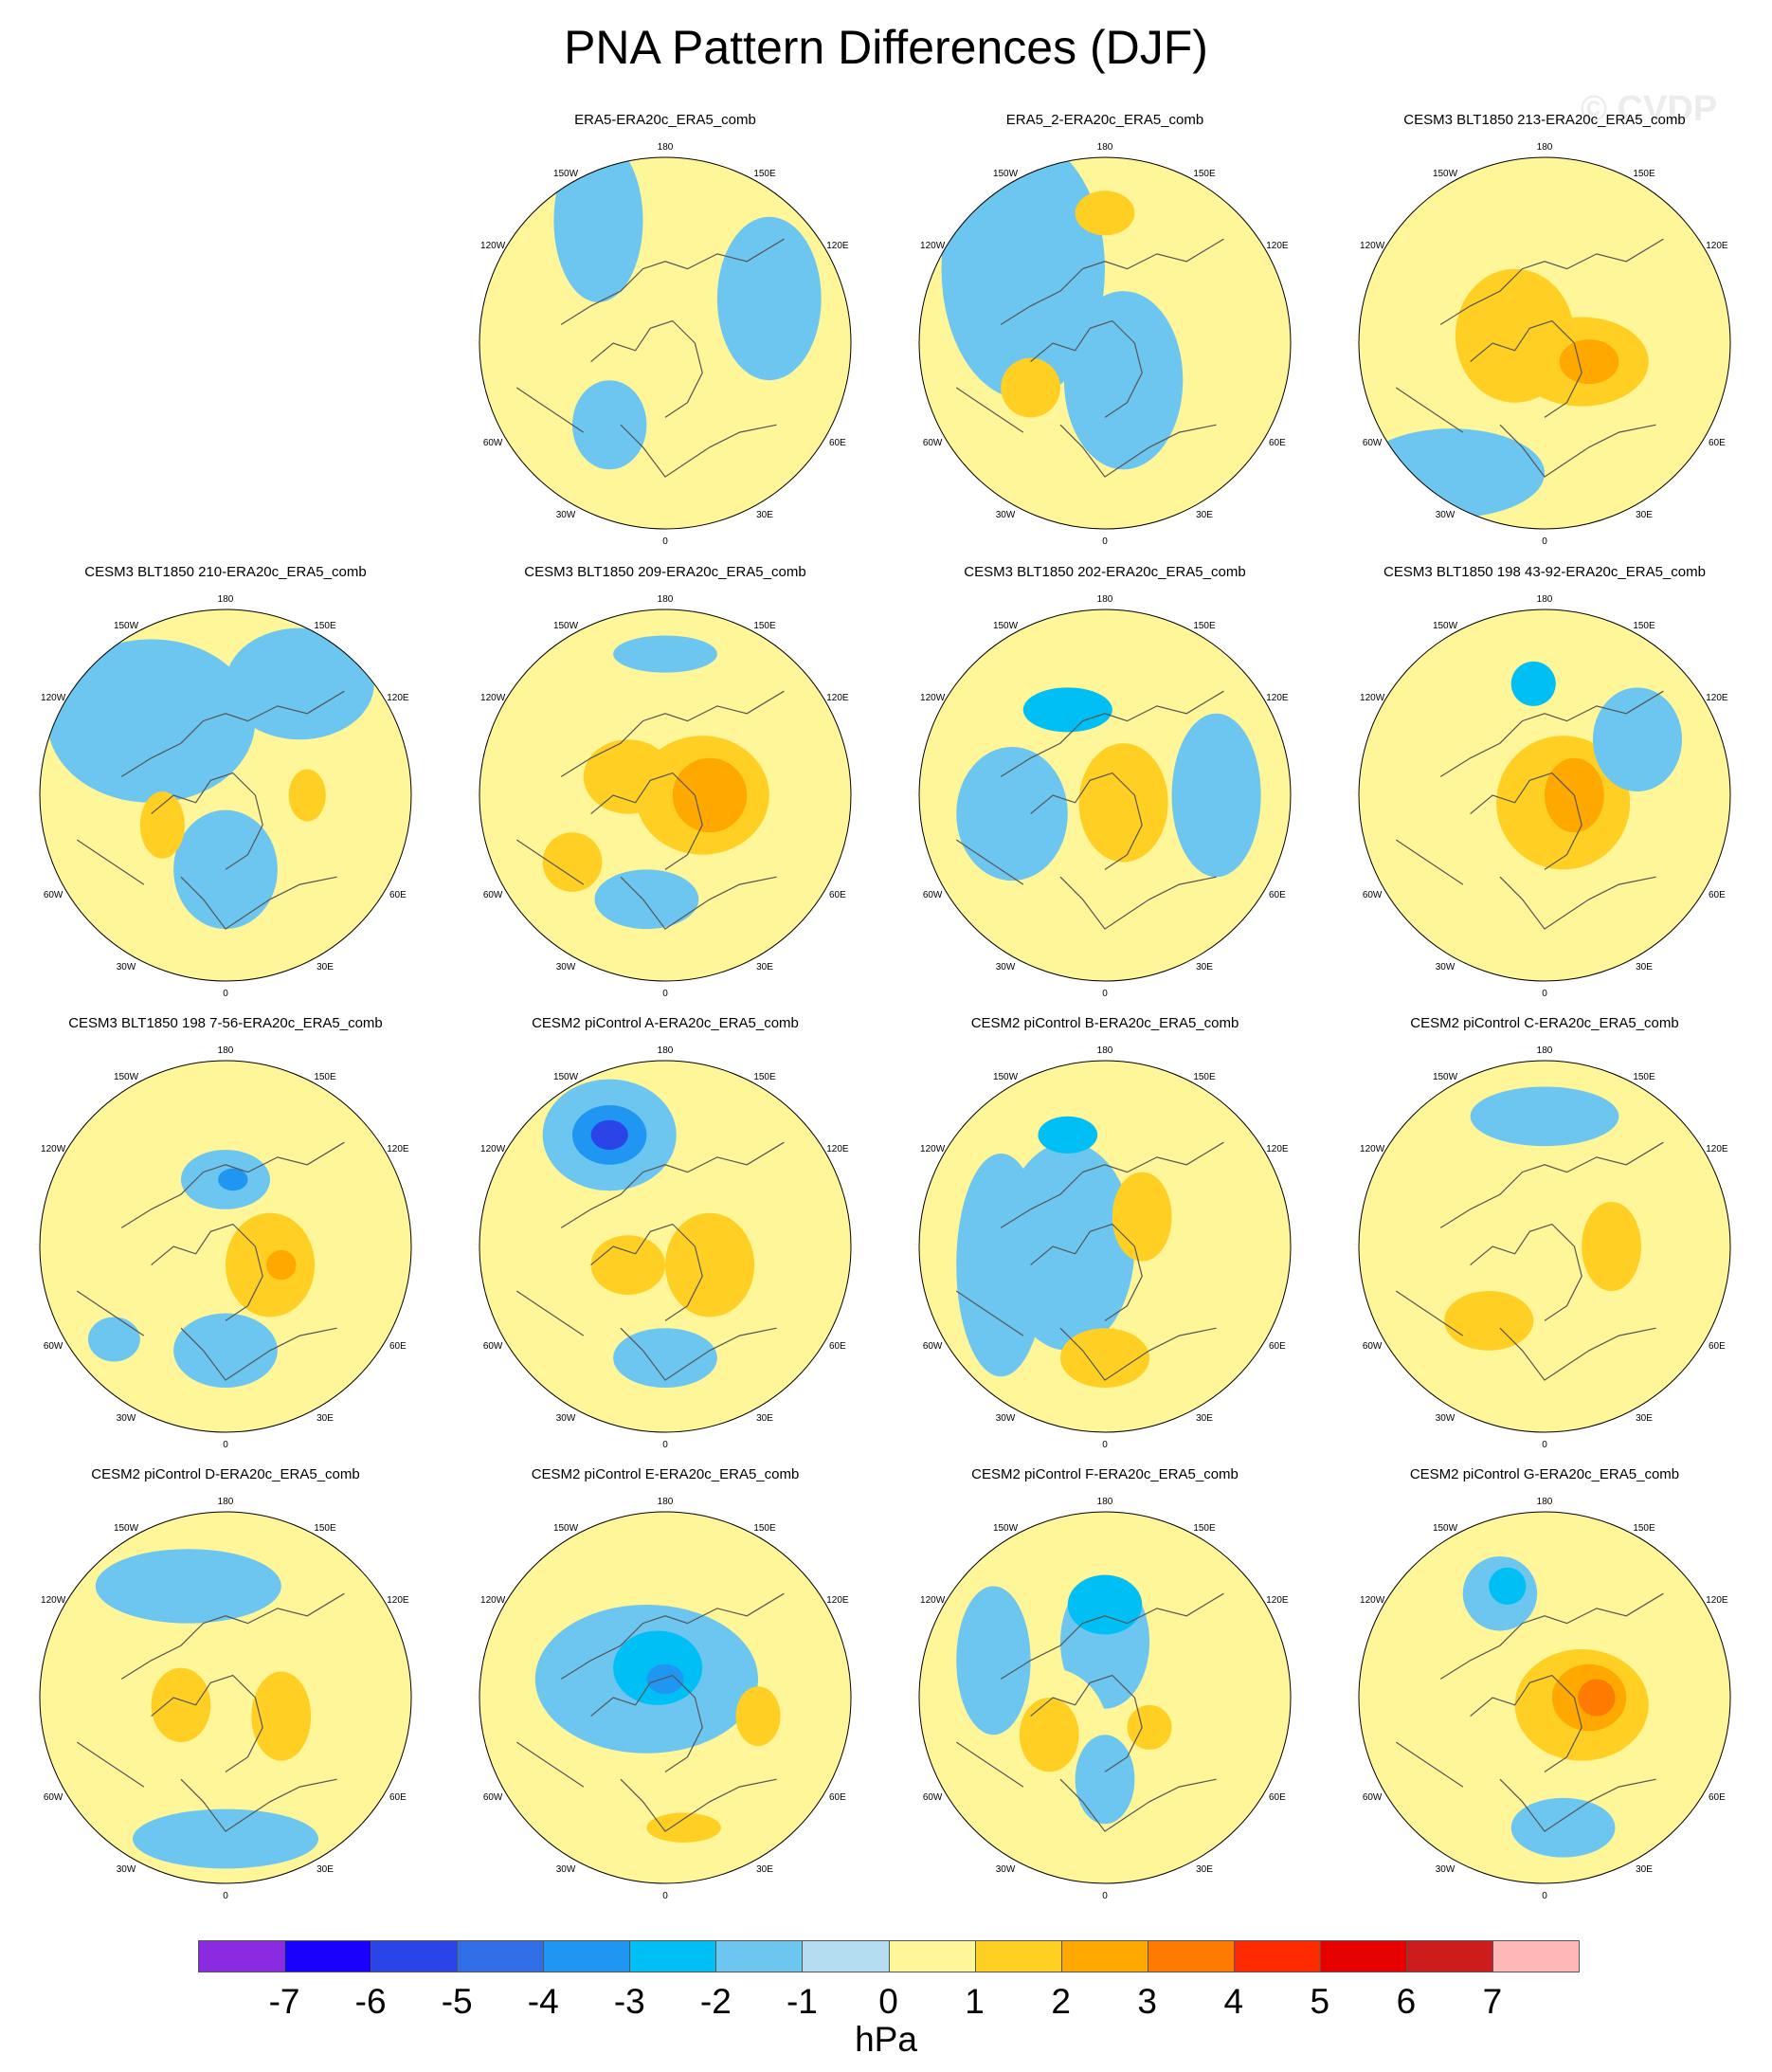  What do you see at coordinates (629, 2001) in the screenshot?
I see `colorbar-tick-label: -3` at bounding box center [629, 2001].